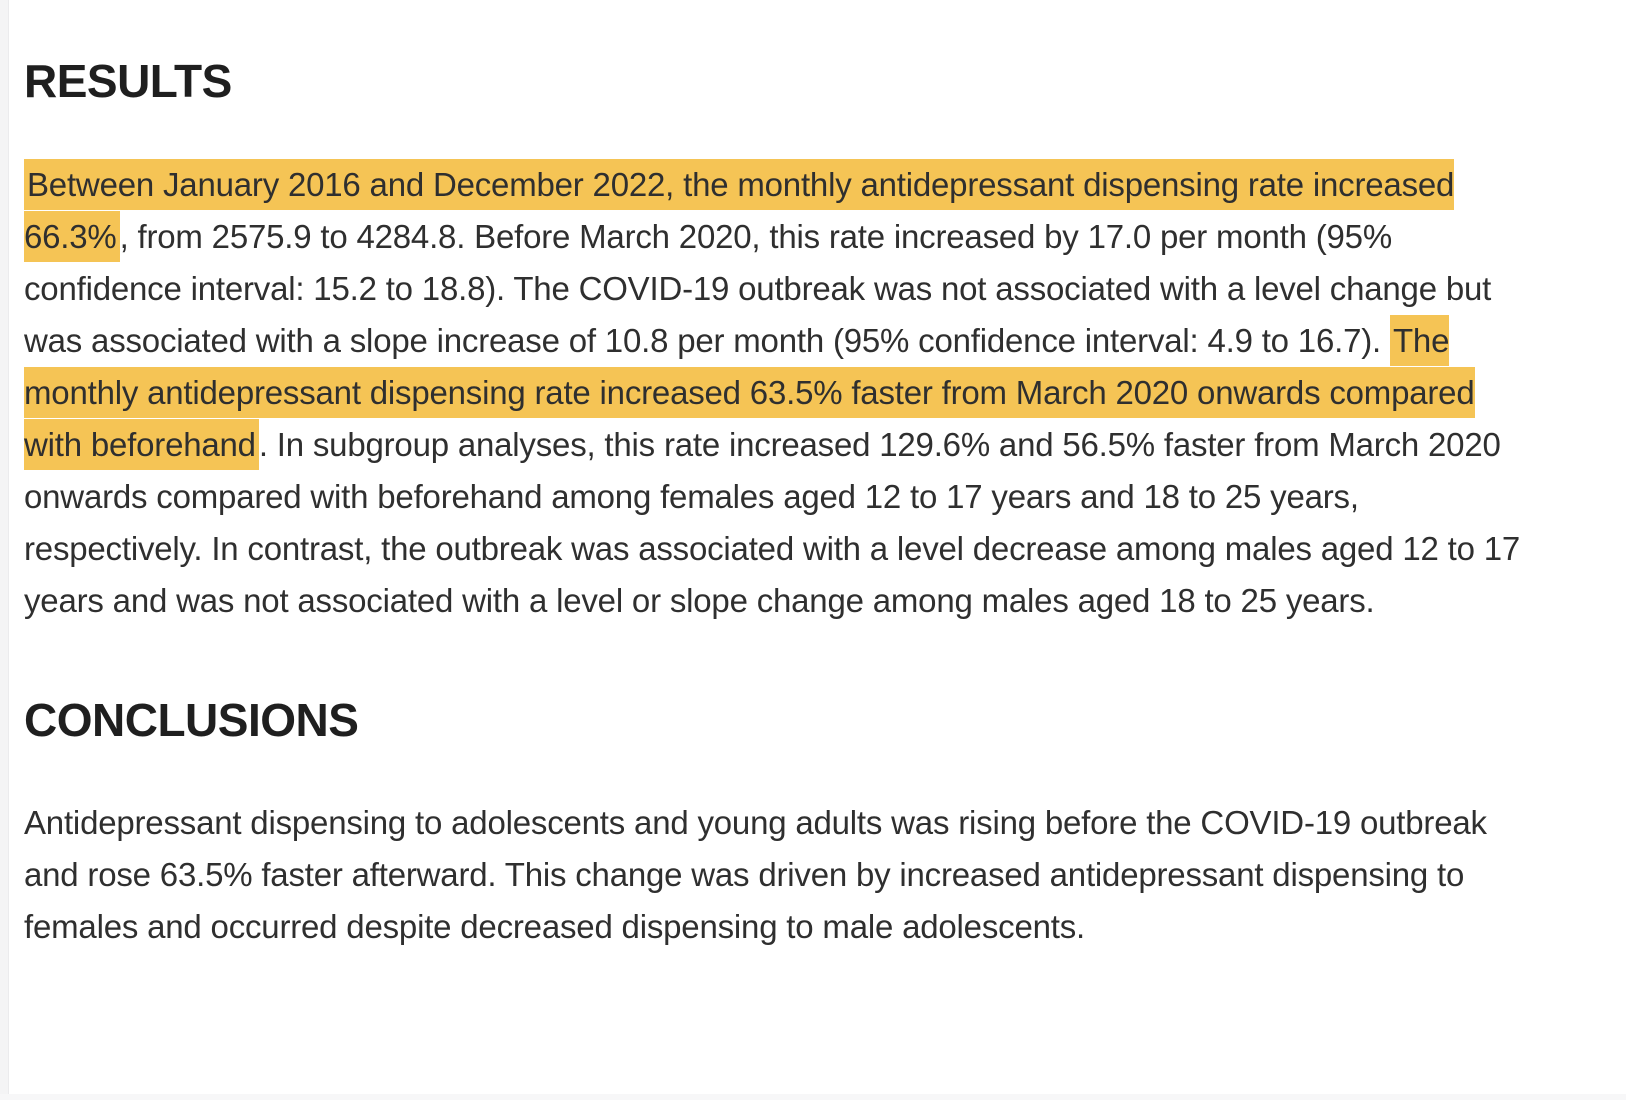  What do you see at coordinates (191, 719) in the screenshot?
I see `conclusions-heading: CONCLUSIONS` at bounding box center [191, 719].